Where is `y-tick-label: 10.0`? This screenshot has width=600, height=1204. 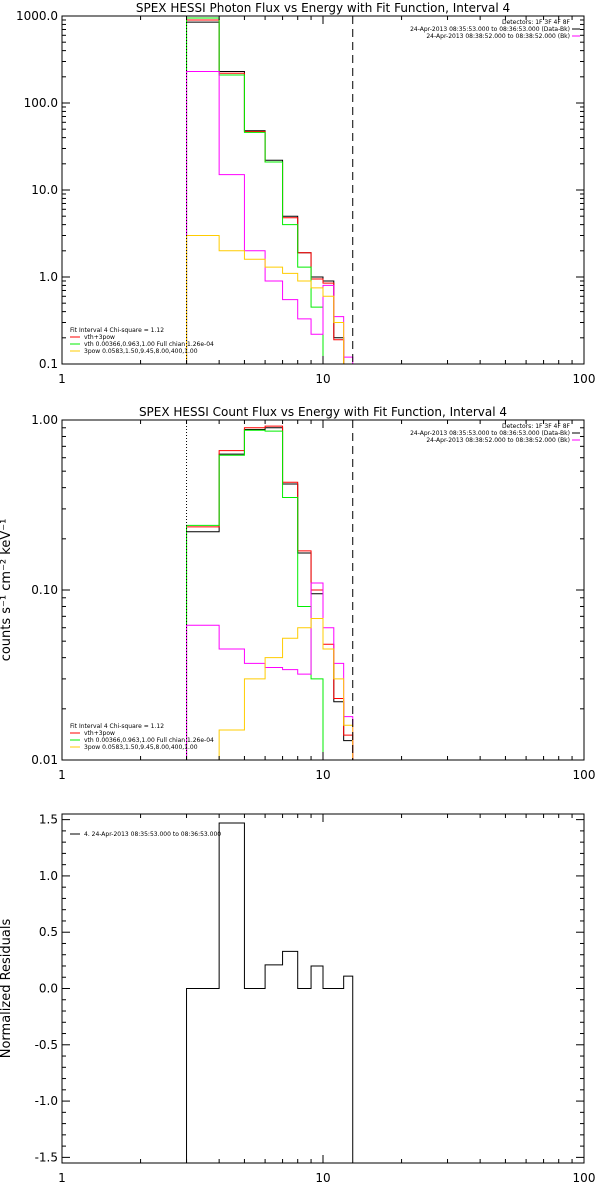
y-tick-label: 10.0 is located at coordinates (44, 190).